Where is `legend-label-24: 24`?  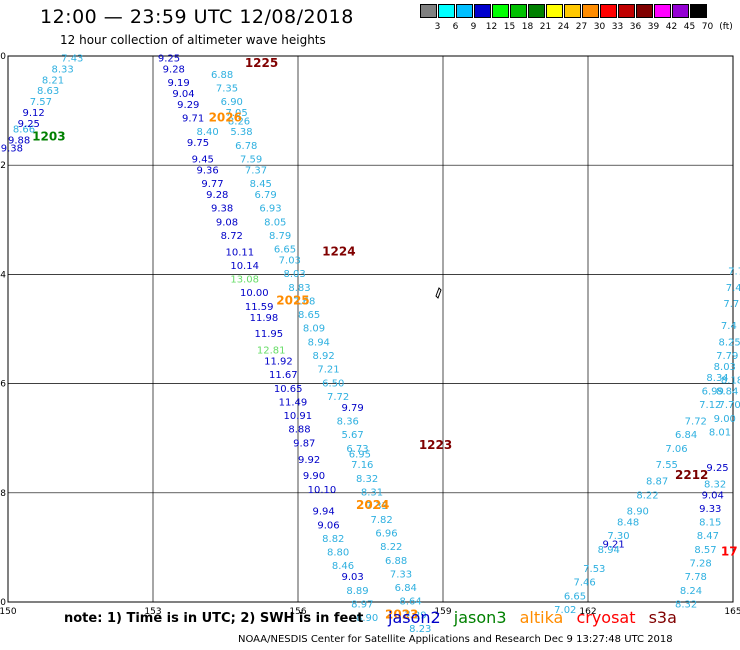 legend-label-24: 24 is located at coordinates (563, 27).